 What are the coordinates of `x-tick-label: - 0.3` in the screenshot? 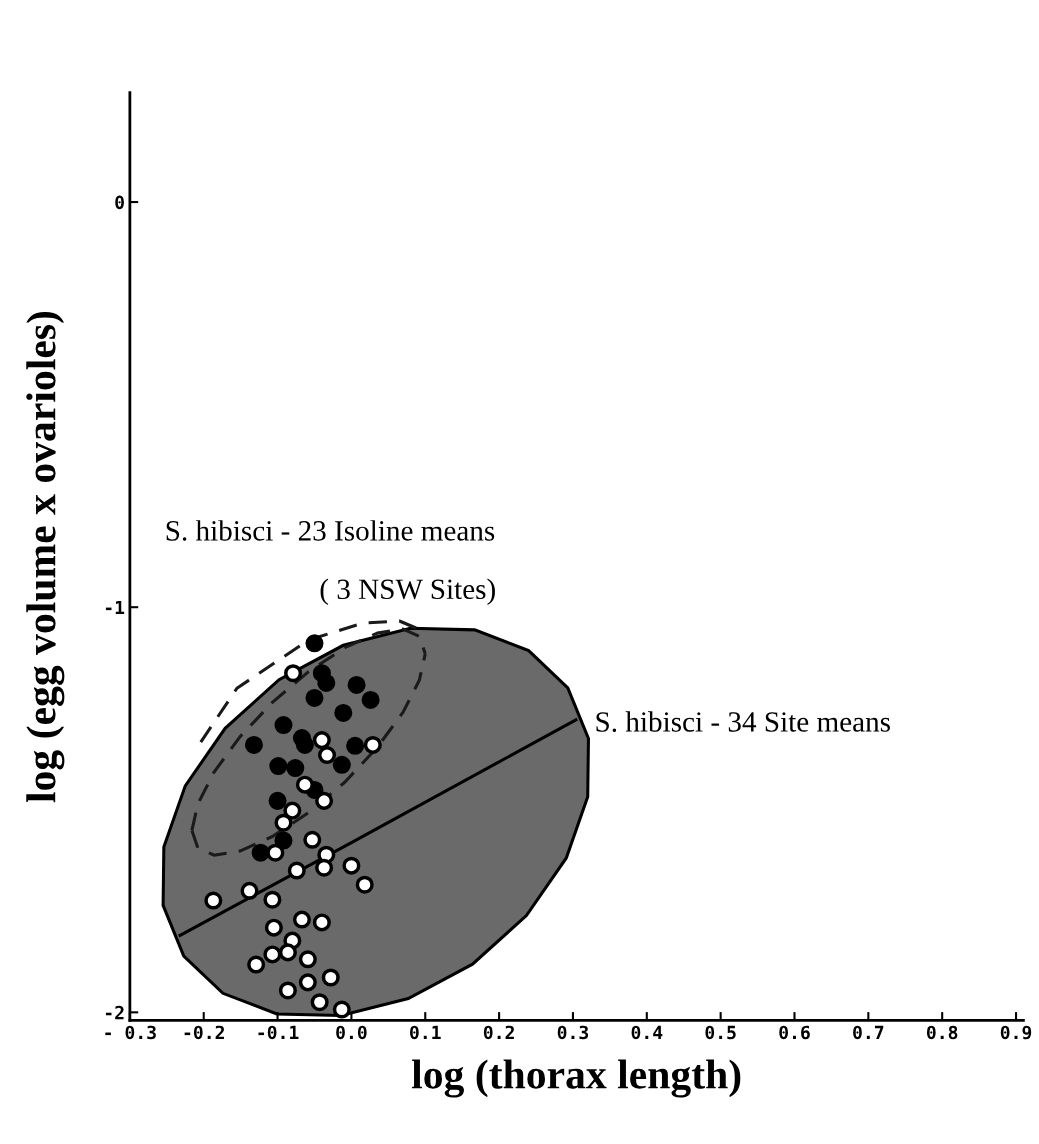 It's located at (130, 1032).